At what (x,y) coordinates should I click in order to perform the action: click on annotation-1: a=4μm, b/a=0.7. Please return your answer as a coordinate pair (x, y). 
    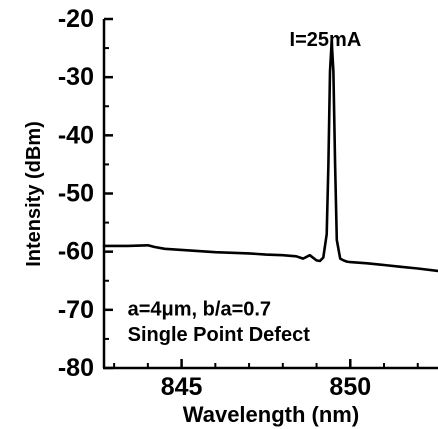
    Looking at the image, I should click on (199, 310).